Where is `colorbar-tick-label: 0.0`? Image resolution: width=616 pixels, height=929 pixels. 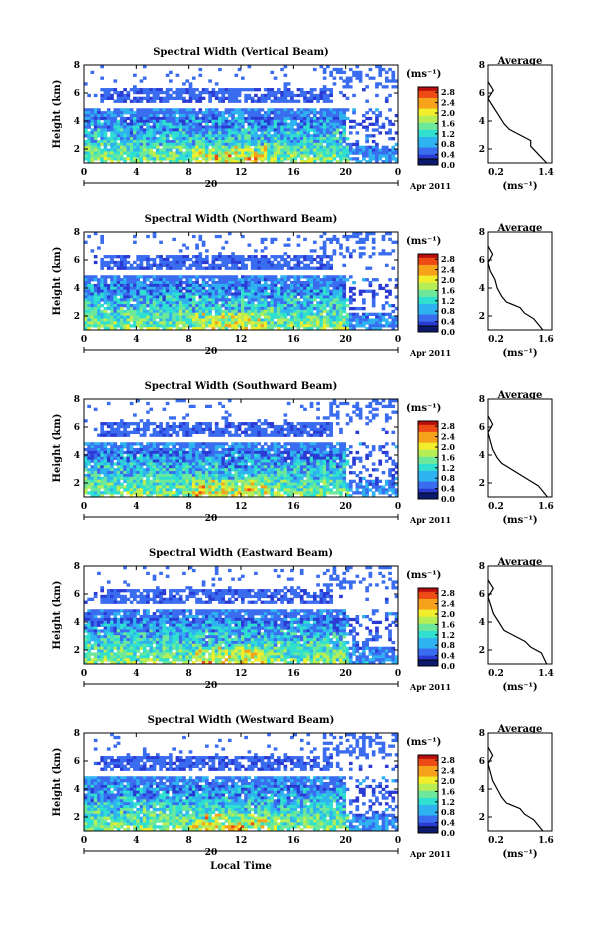 colorbar-tick-label: 0.0 is located at coordinates (448, 332).